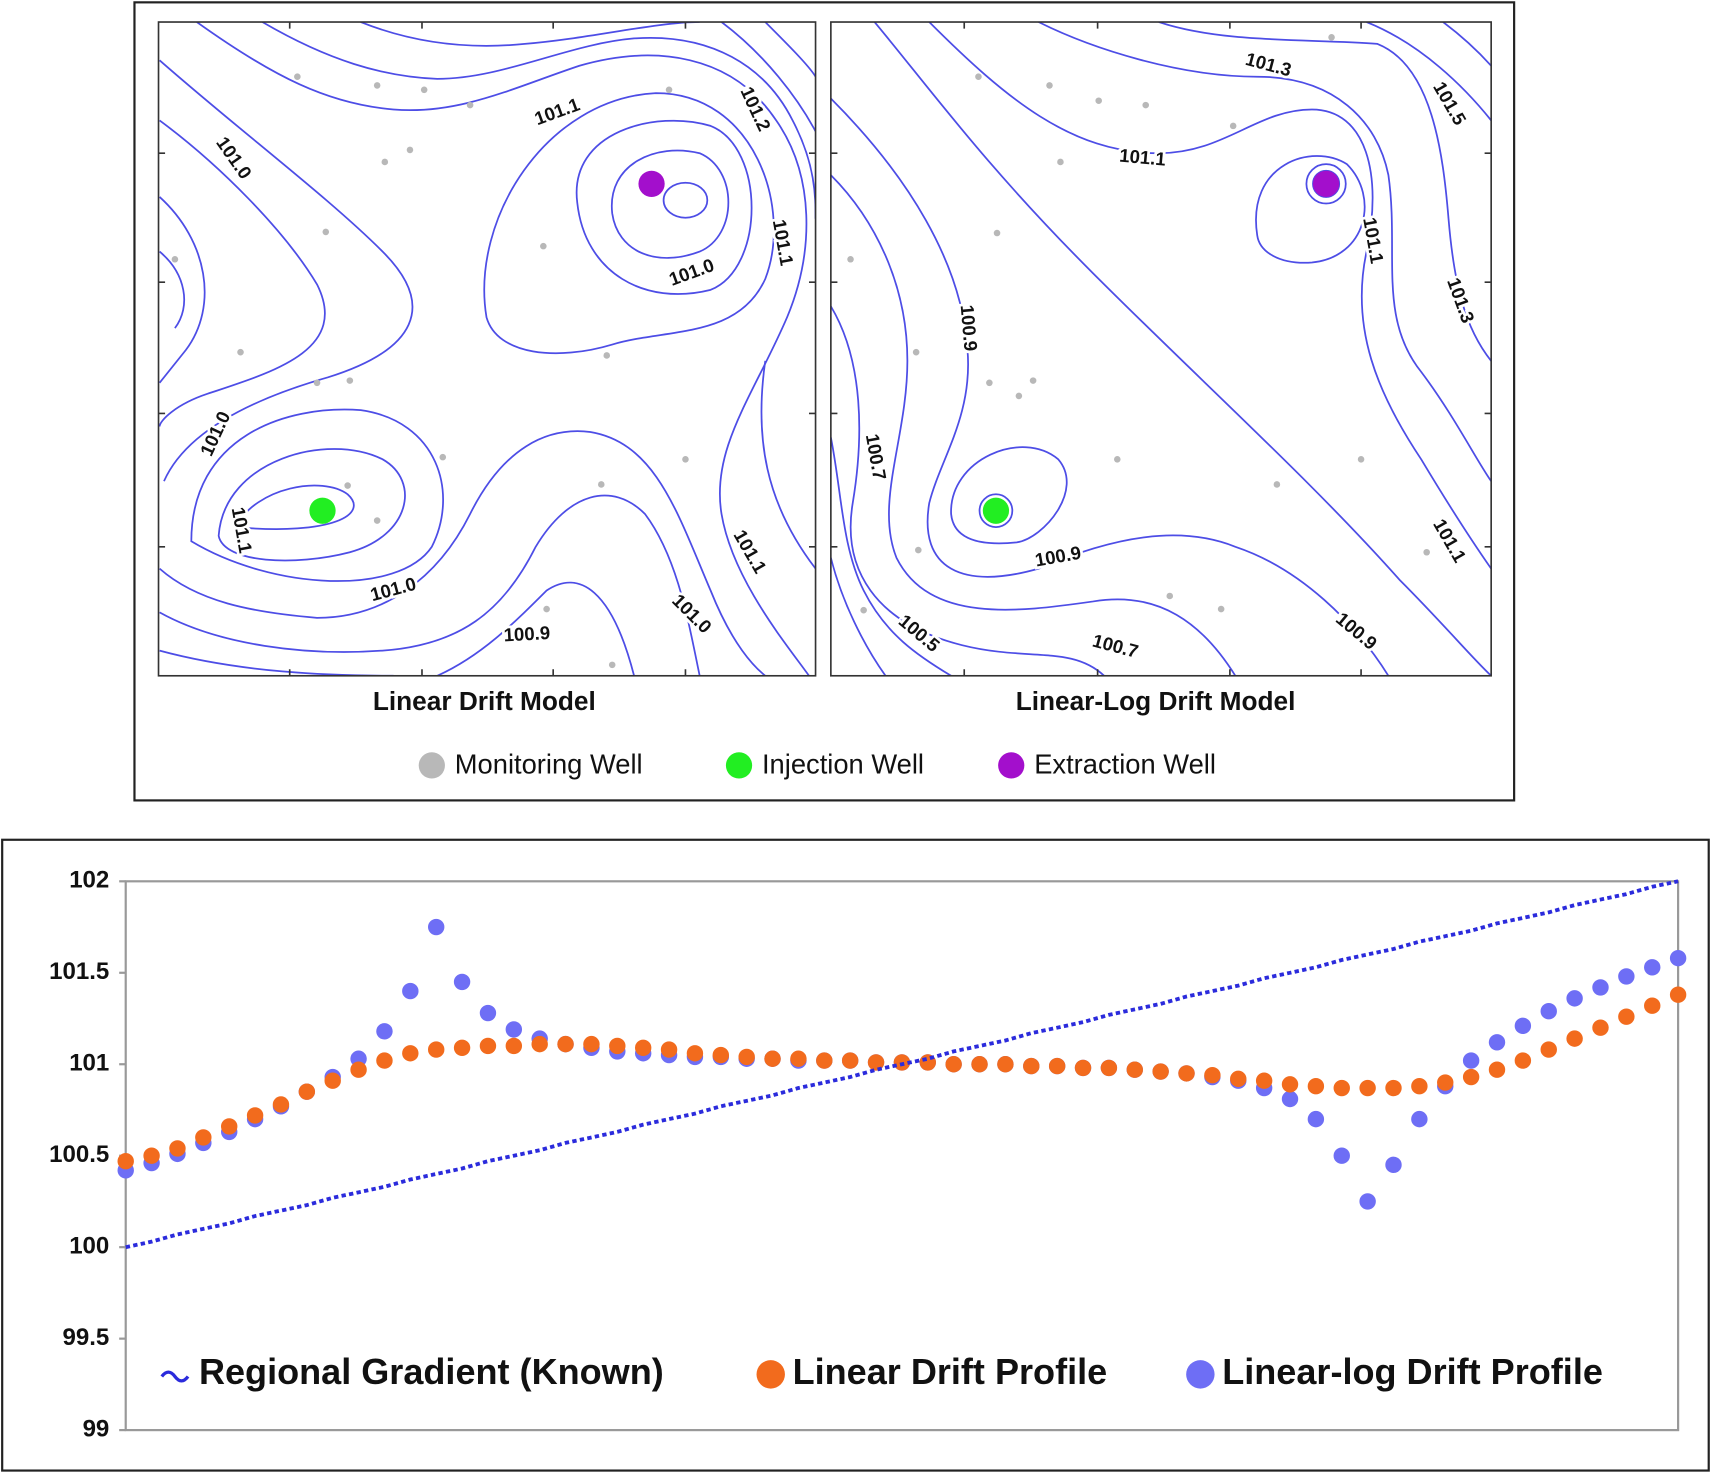 This screenshot has height=1474, width=1712. I want to click on map-title: Linear-Log Drift Model, so click(1156, 701).